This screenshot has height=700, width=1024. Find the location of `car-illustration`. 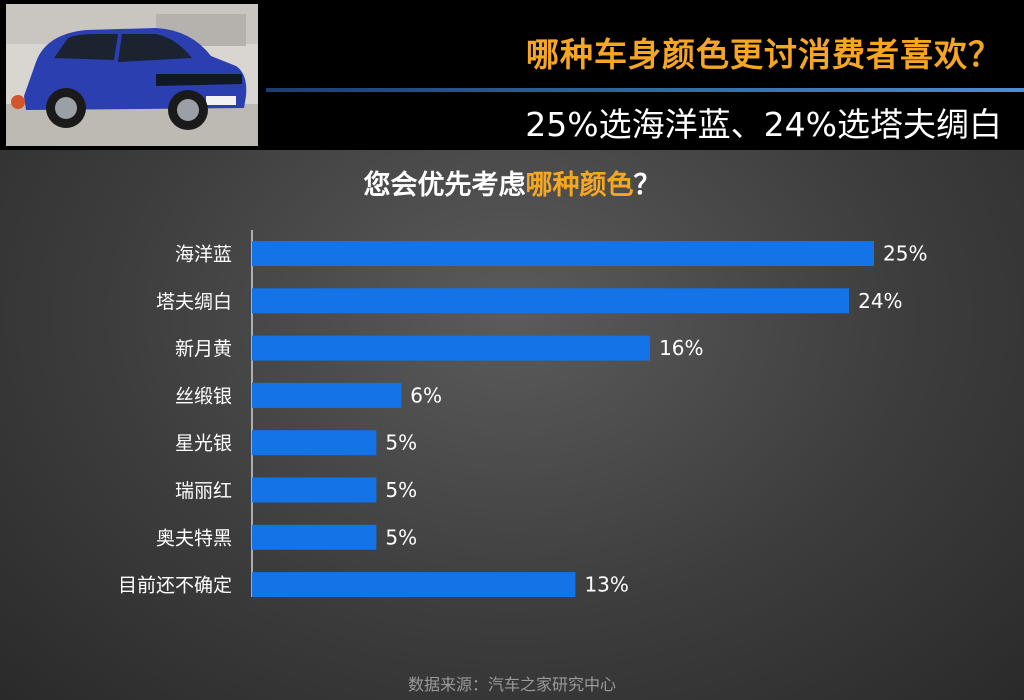

car-illustration is located at coordinates (132, 75).